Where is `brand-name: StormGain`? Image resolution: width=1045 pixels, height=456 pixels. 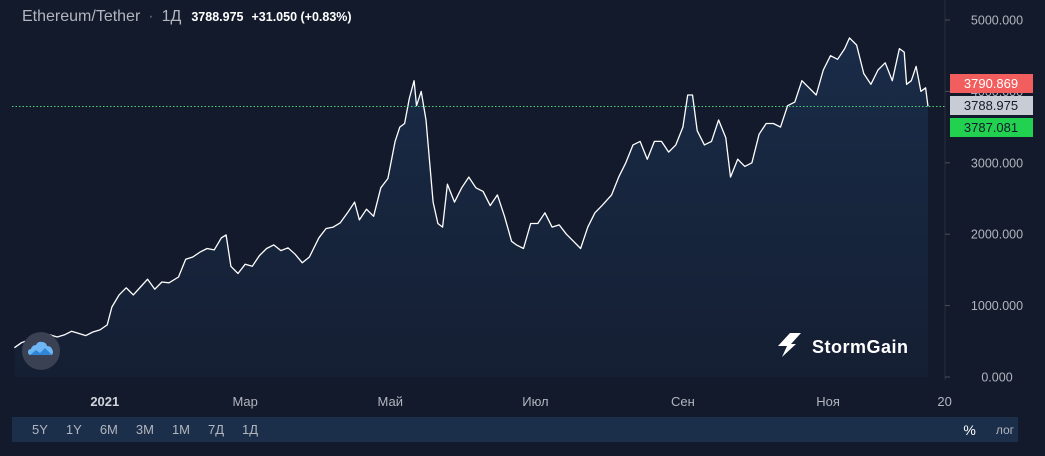
brand-name: StormGain is located at coordinates (860, 347).